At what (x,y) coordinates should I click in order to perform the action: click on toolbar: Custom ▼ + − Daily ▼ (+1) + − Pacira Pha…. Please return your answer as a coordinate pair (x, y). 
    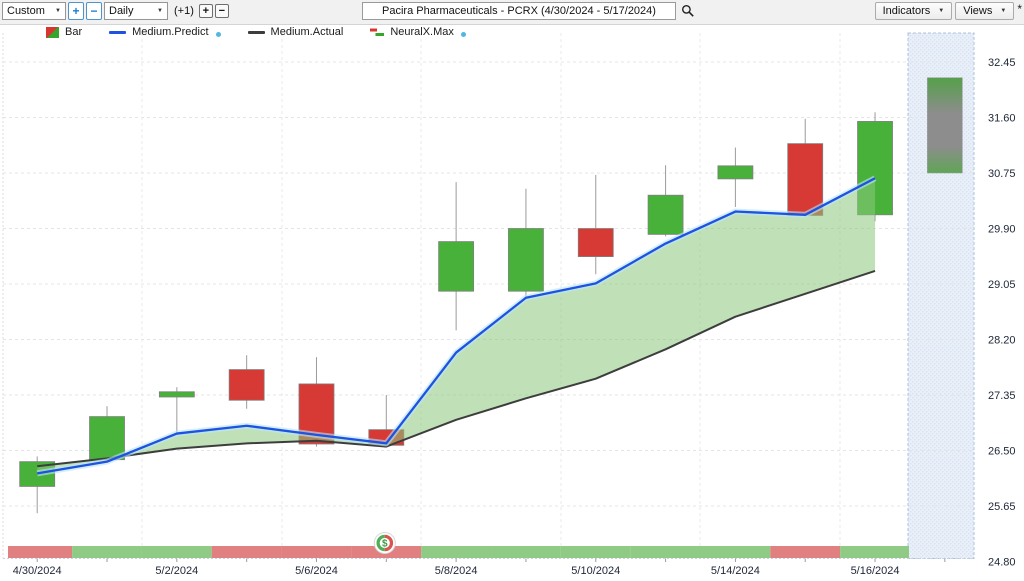
    Looking at the image, I should click on (512, 12).